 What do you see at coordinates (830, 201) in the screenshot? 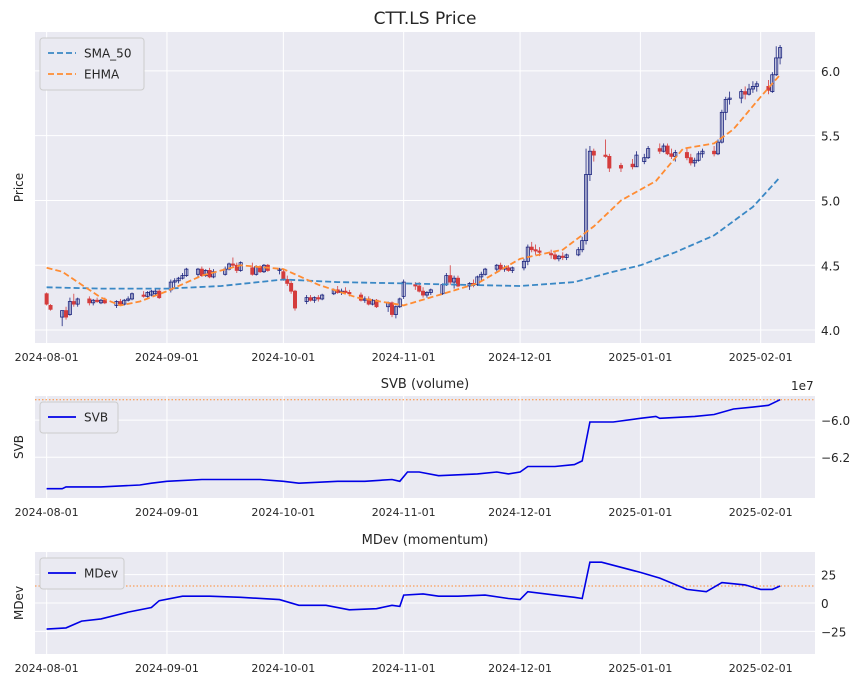
I see `y-tick-label: 5.0` at bounding box center [830, 201].